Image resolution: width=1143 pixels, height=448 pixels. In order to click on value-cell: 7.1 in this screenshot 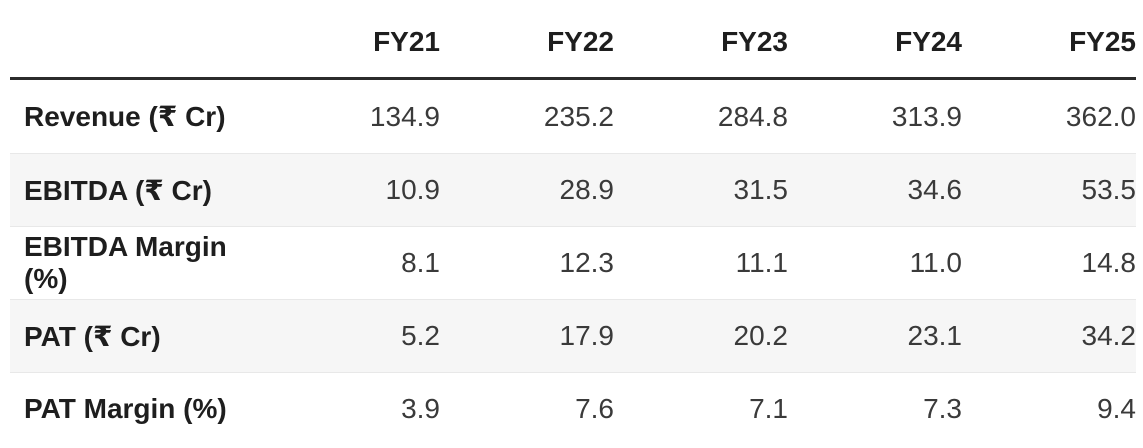, I will do `click(768, 408)`.